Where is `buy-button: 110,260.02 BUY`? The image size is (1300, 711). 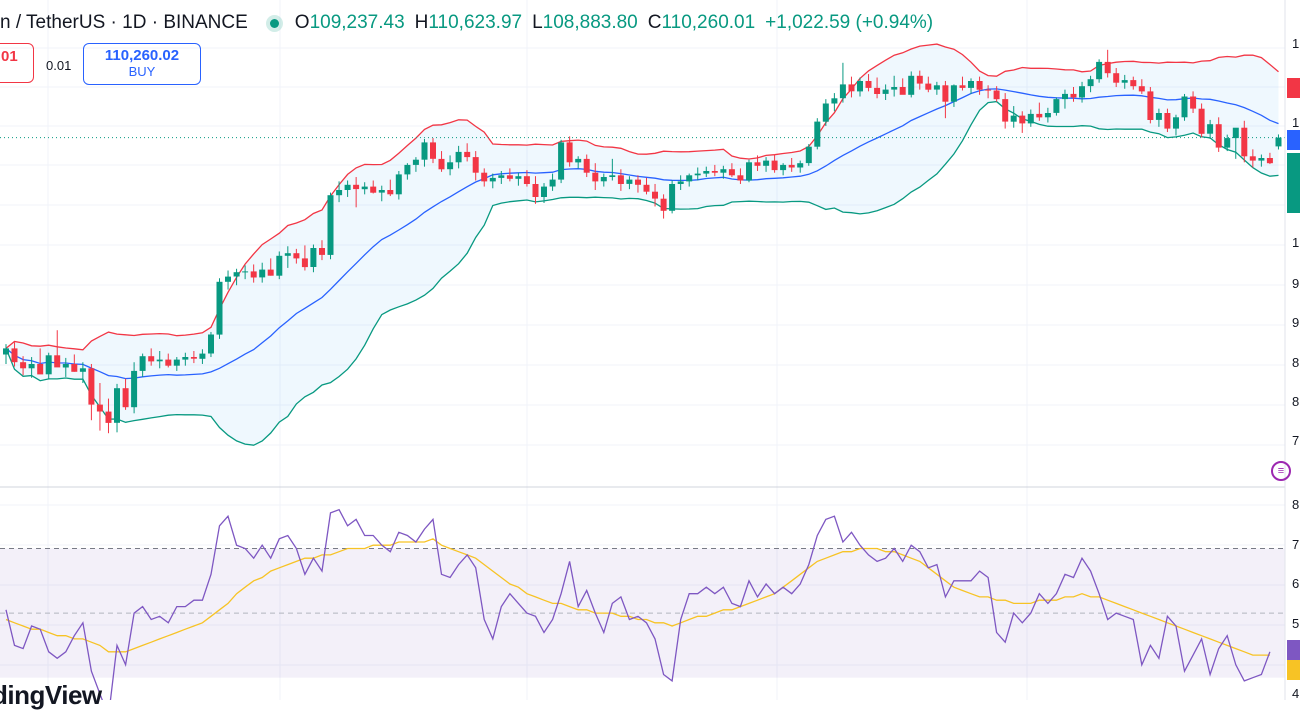
buy-button: 110,260.02 BUY is located at coordinates (142, 64).